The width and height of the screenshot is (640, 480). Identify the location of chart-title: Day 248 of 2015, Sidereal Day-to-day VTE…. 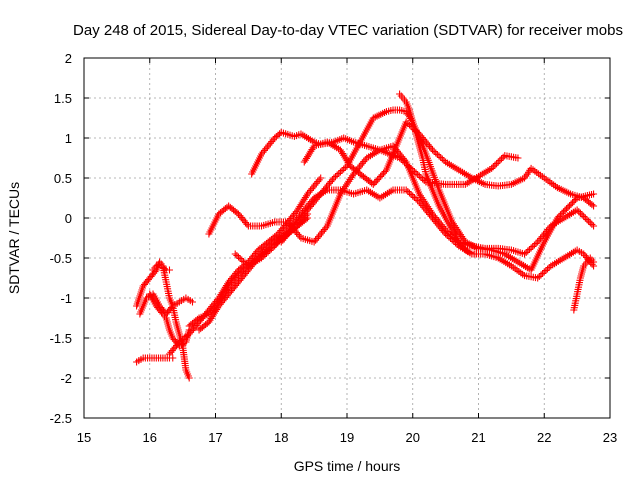
(348, 30).